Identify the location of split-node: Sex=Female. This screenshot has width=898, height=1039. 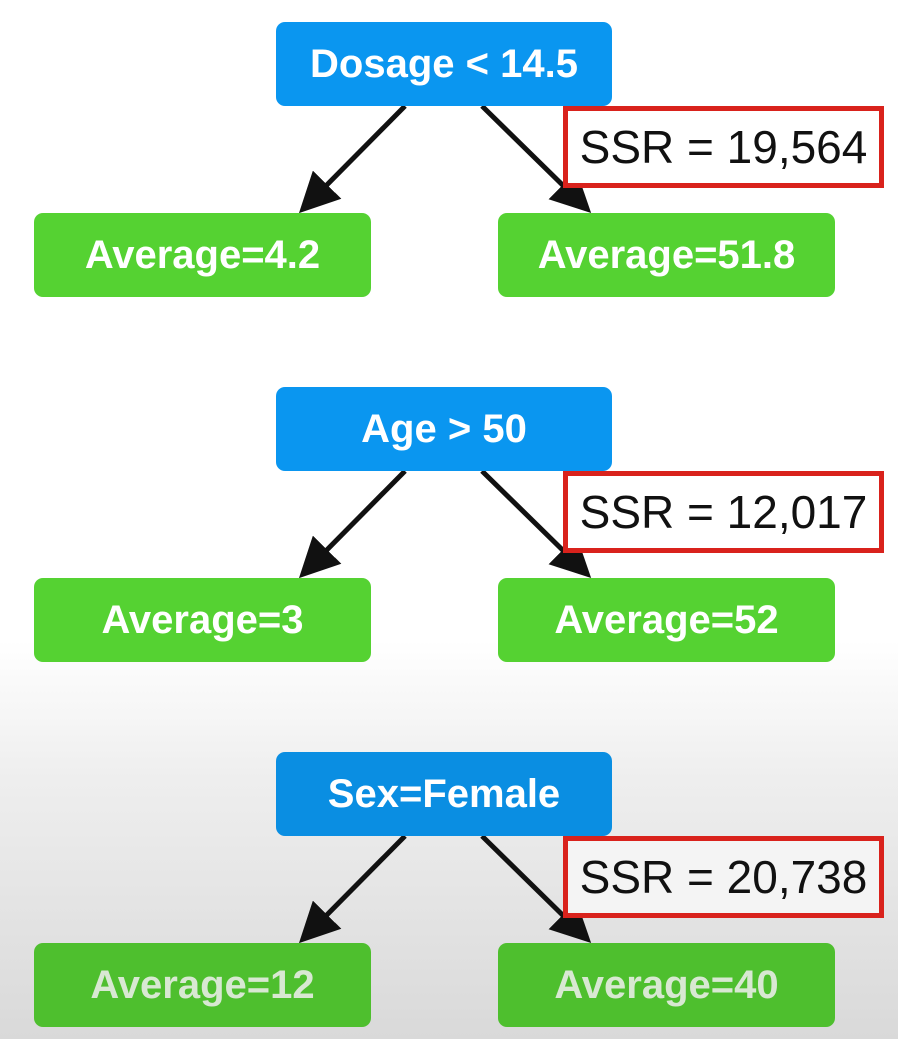
(444, 794).